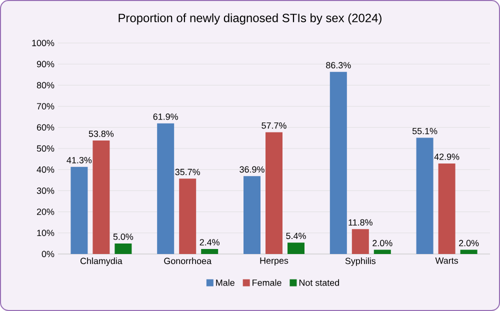 The width and height of the screenshot is (500, 311). I want to click on data-label: 2.4%, so click(210, 242).